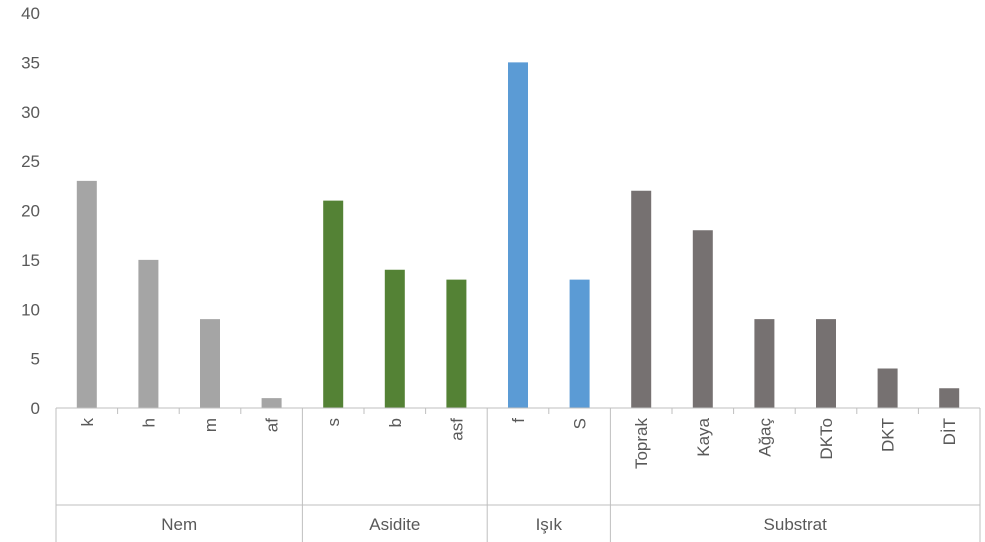 The width and height of the screenshot is (985, 542). I want to click on category-label-k: k, so click(87, 422).